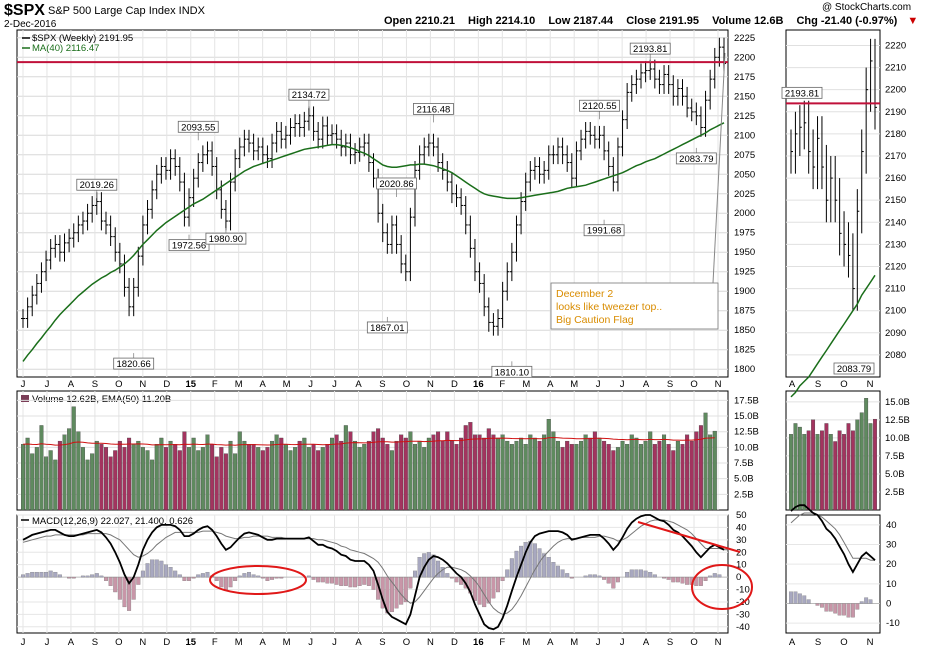 This screenshot has width=930, height=650. What do you see at coordinates (744, 272) in the screenshot?
I see `price-tick-label: 1925` at bounding box center [744, 272].